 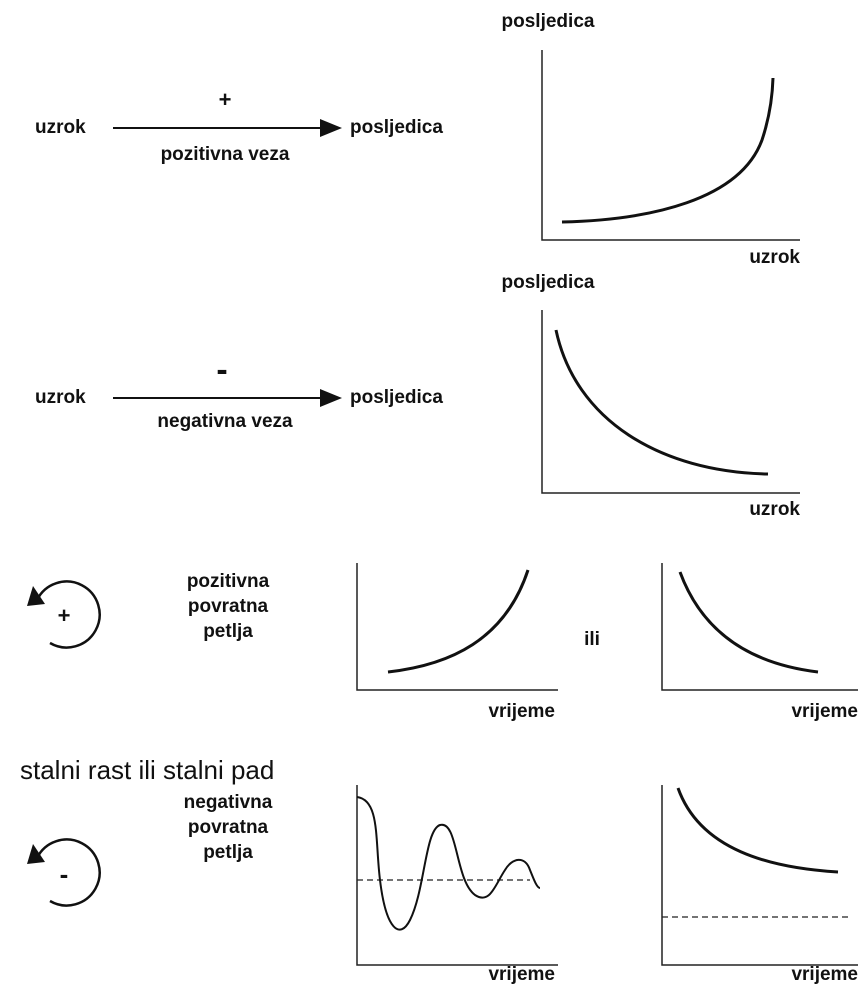 What do you see at coordinates (225, 421) in the screenshot?
I see `link-label: negativna veza` at bounding box center [225, 421].